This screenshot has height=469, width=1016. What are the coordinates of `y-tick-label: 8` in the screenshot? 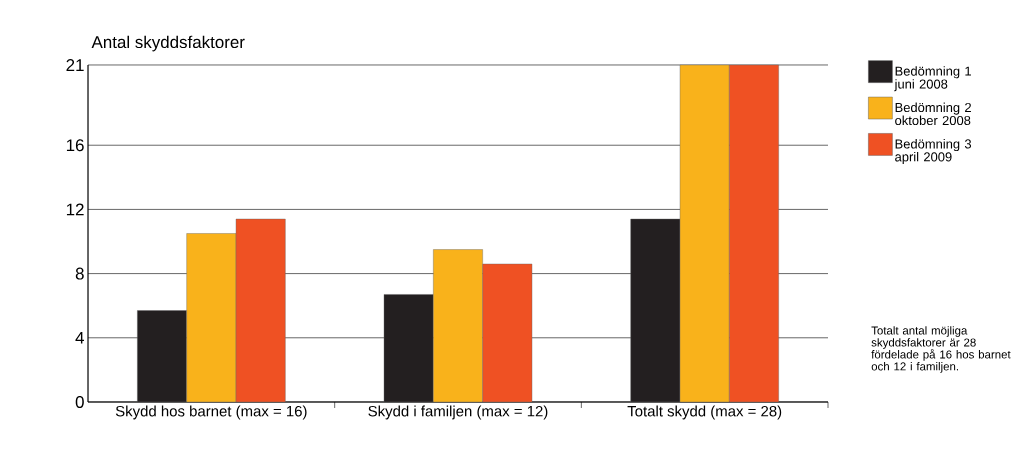 It's located at (79, 273).